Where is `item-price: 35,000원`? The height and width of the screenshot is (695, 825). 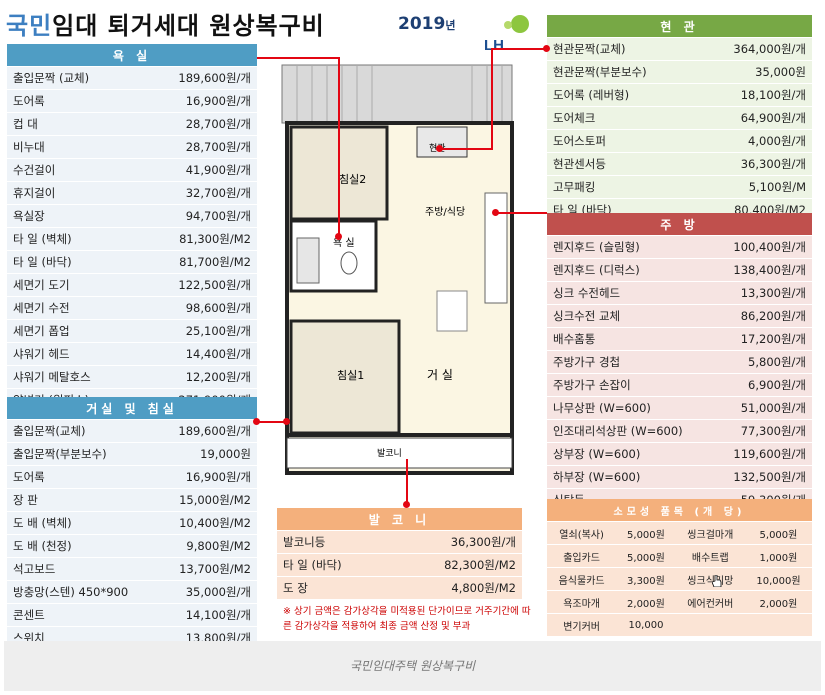 item-price: 35,000원 is located at coordinates (753, 72).